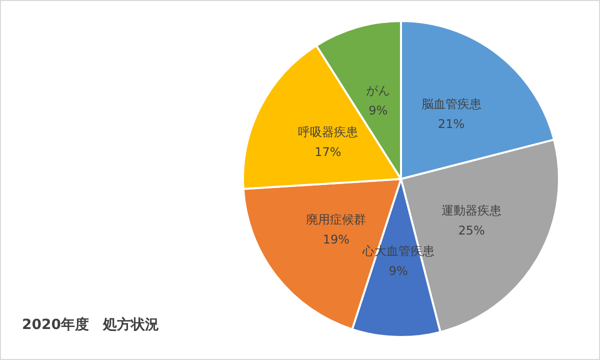 The height and width of the screenshot is (360, 600). Describe the element at coordinates (90, 324) in the screenshot. I see `text: 2020年度 処方状況` at that location.